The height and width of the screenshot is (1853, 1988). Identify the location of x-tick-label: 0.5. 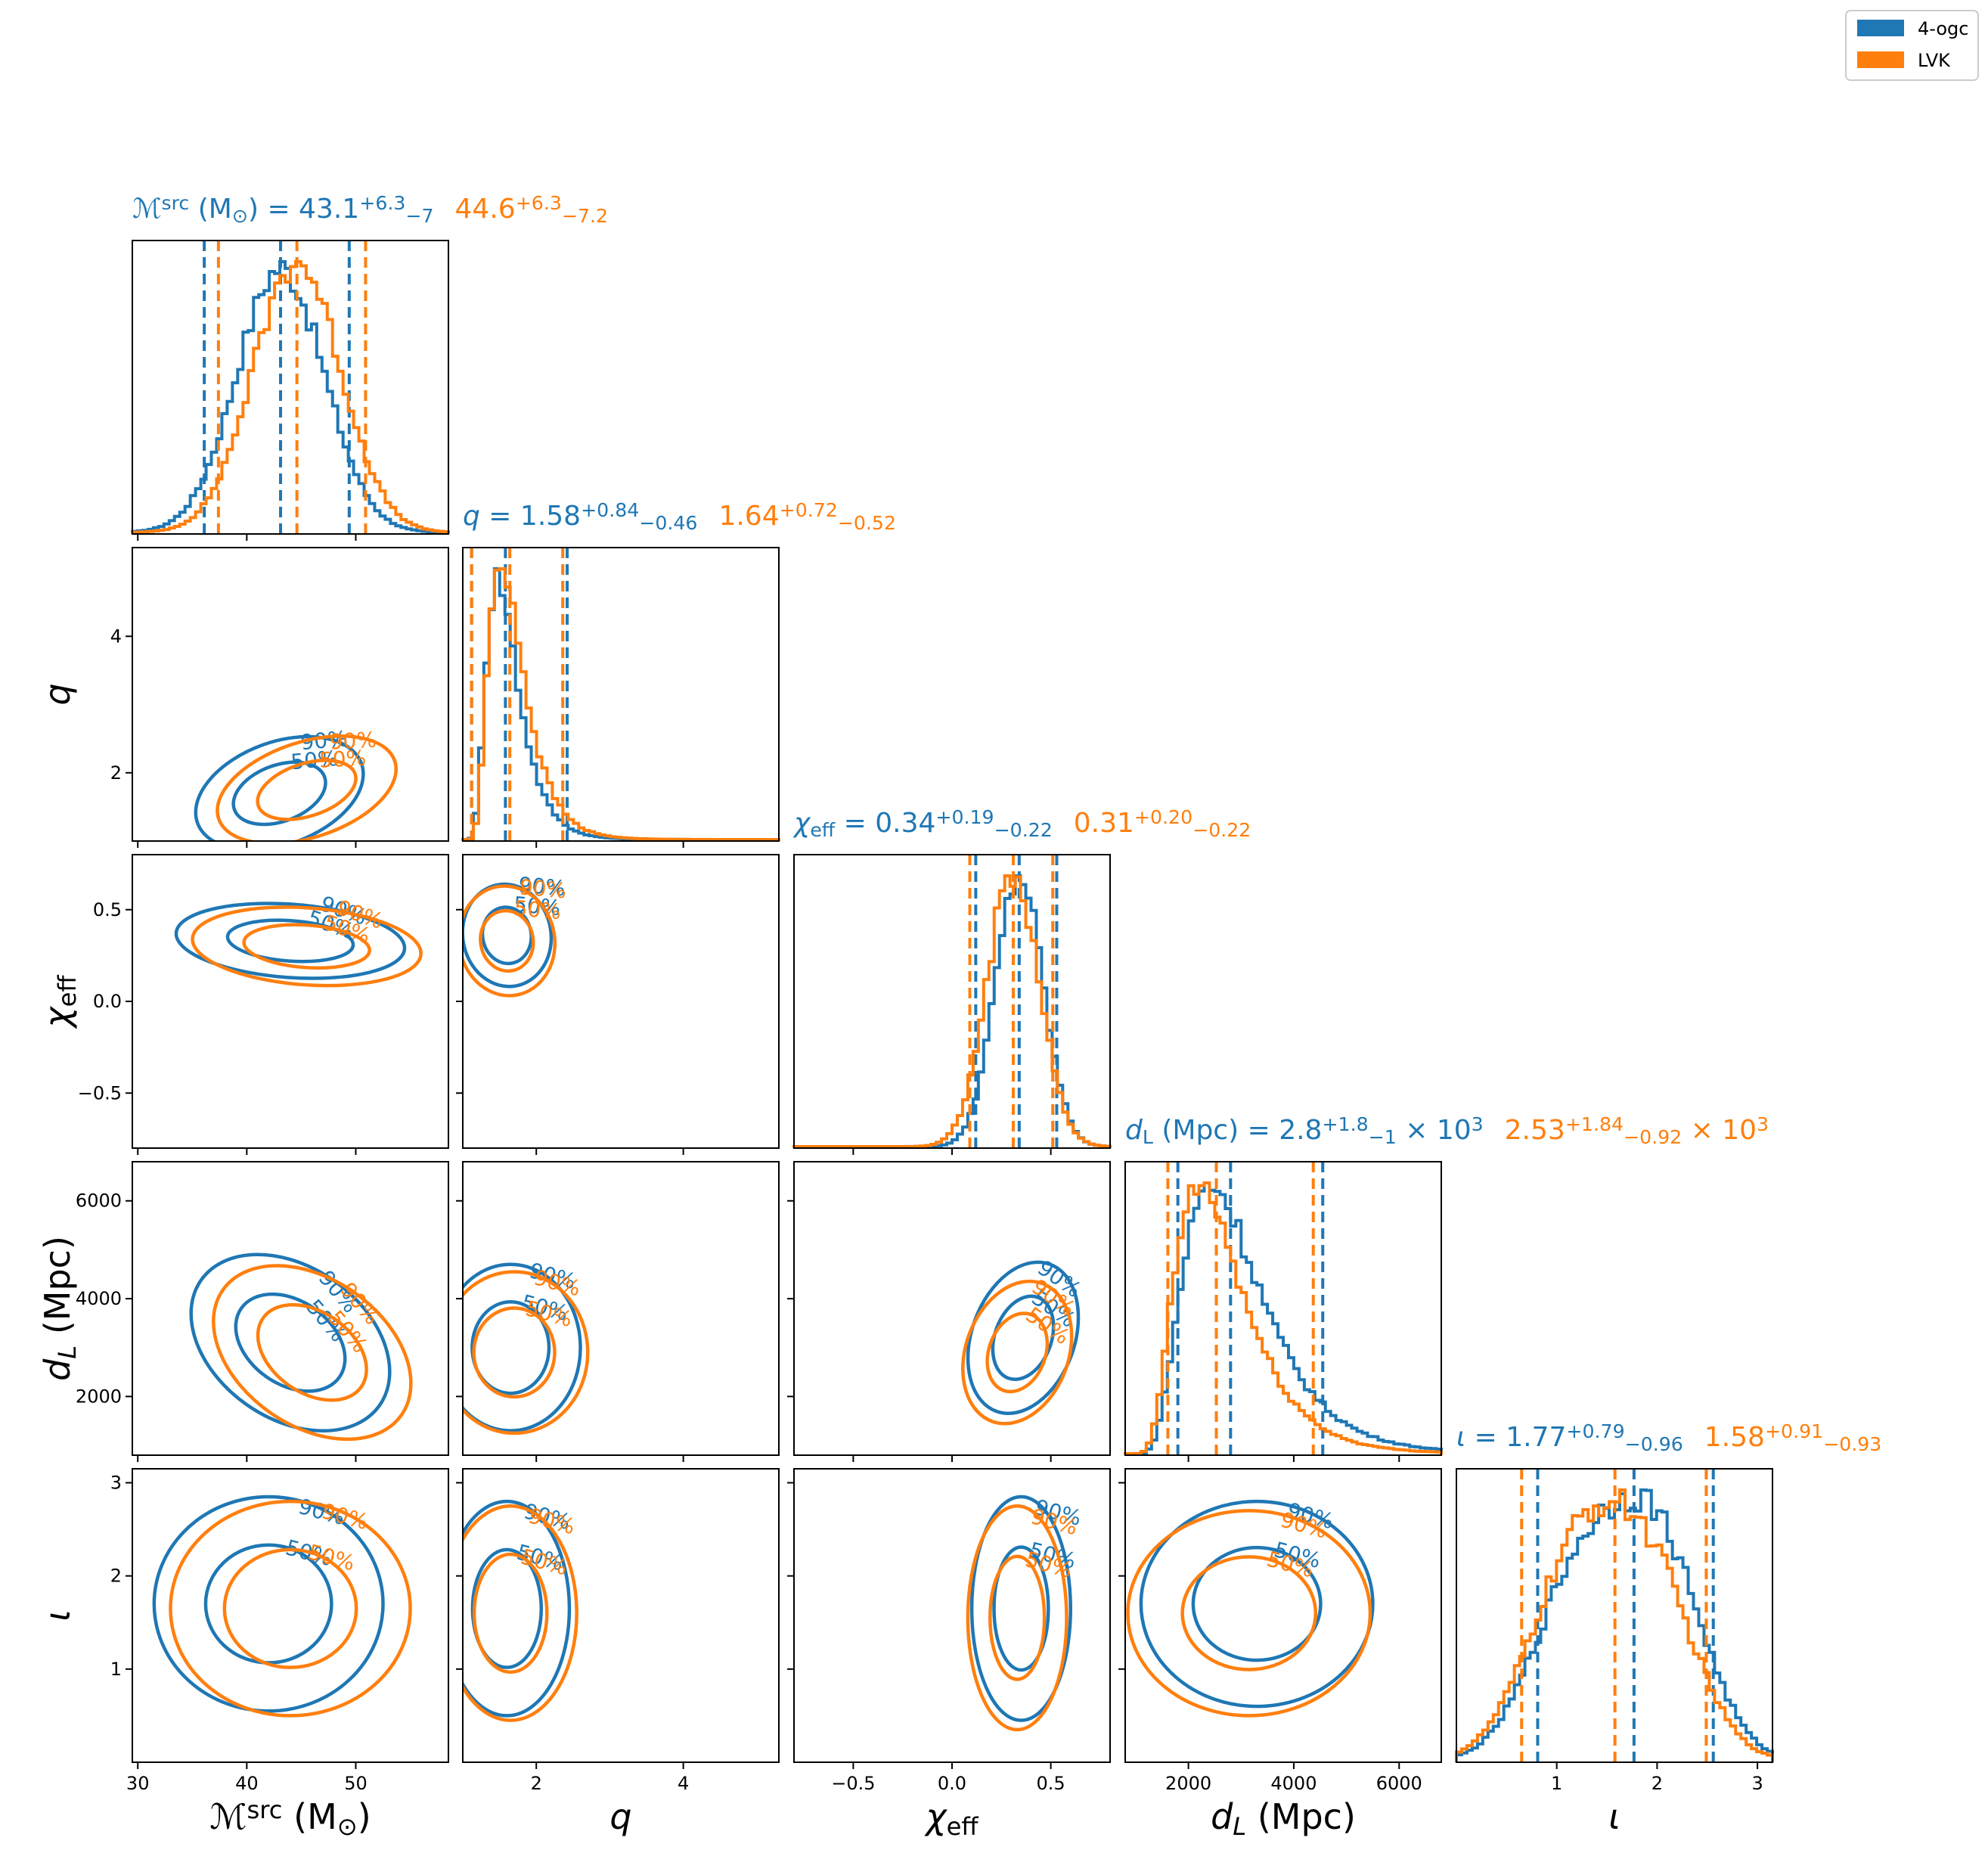
(1051, 1783).